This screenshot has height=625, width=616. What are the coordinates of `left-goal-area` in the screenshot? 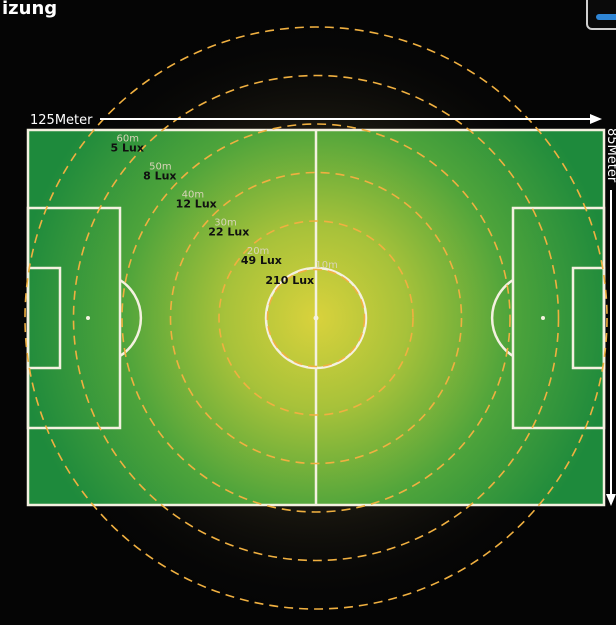 It's located at (44, 318).